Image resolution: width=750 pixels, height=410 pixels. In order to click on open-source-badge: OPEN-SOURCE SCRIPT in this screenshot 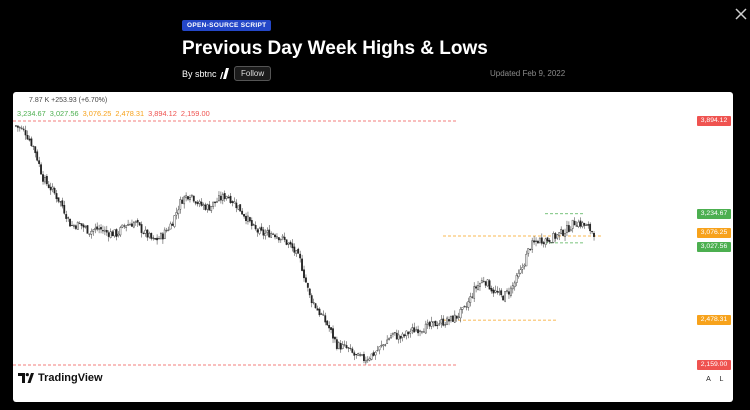, I will do `click(227, 25)`.